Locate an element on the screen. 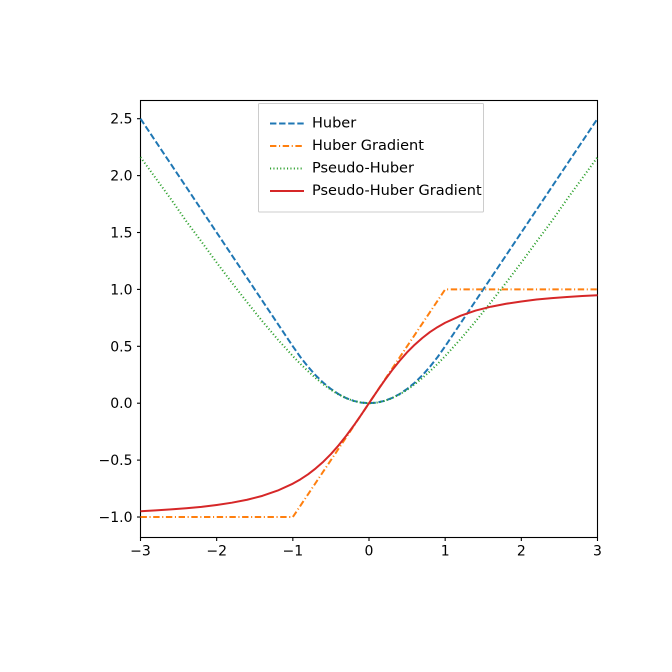  legend-box is located at coordinates (371, 158).